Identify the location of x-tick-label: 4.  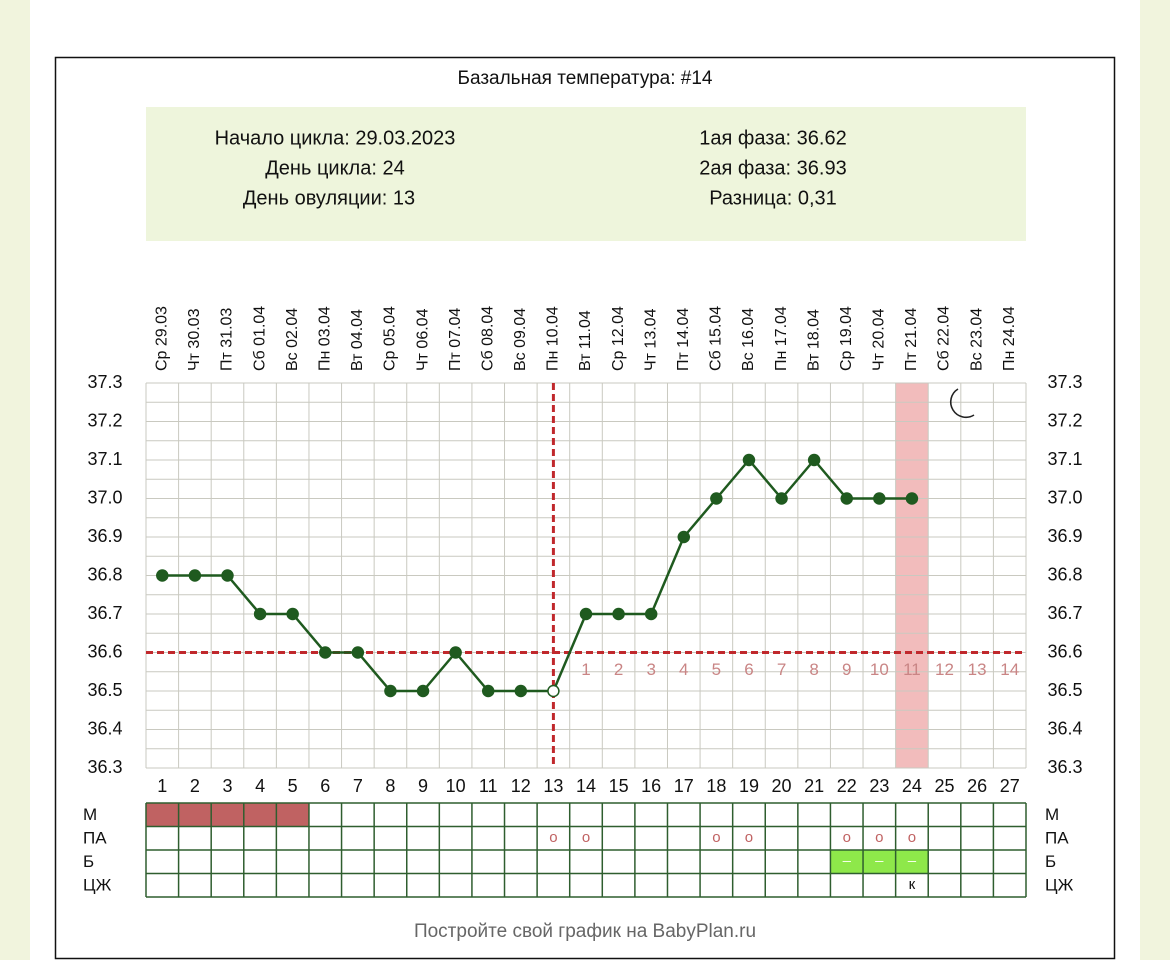
(260, 786).